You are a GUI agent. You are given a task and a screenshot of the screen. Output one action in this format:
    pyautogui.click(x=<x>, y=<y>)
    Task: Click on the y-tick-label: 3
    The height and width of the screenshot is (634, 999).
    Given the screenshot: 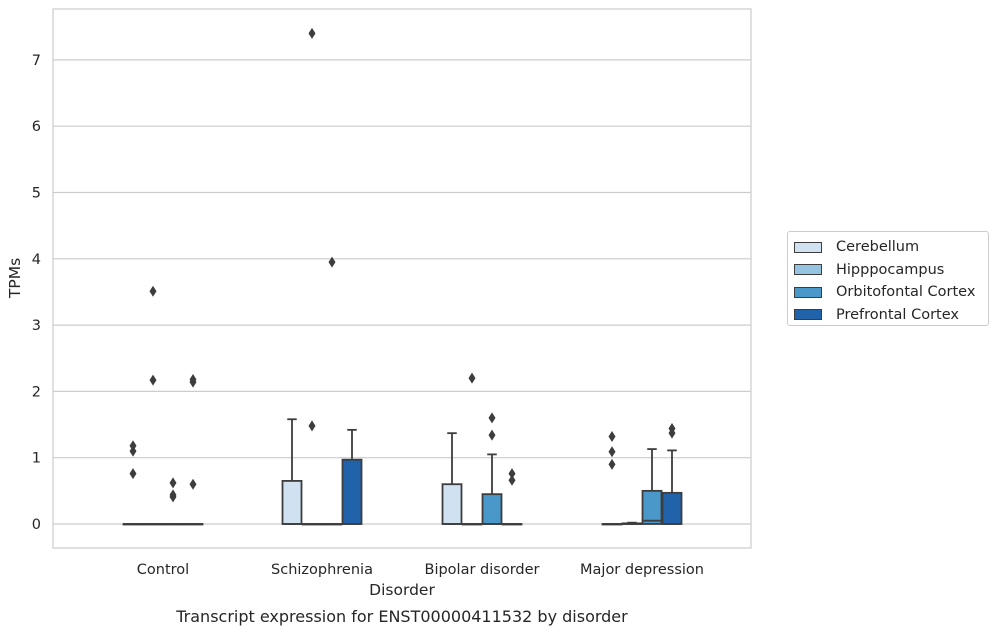 What is the action you would take?
    pyautogui.click(x=36, y=326)
    